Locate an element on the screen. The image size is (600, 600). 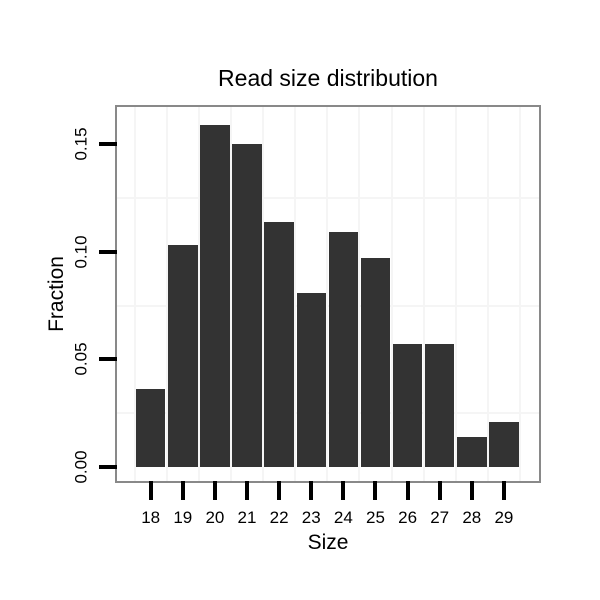
x-axis-tick-label: 20 is located at coordinates (215, 517).